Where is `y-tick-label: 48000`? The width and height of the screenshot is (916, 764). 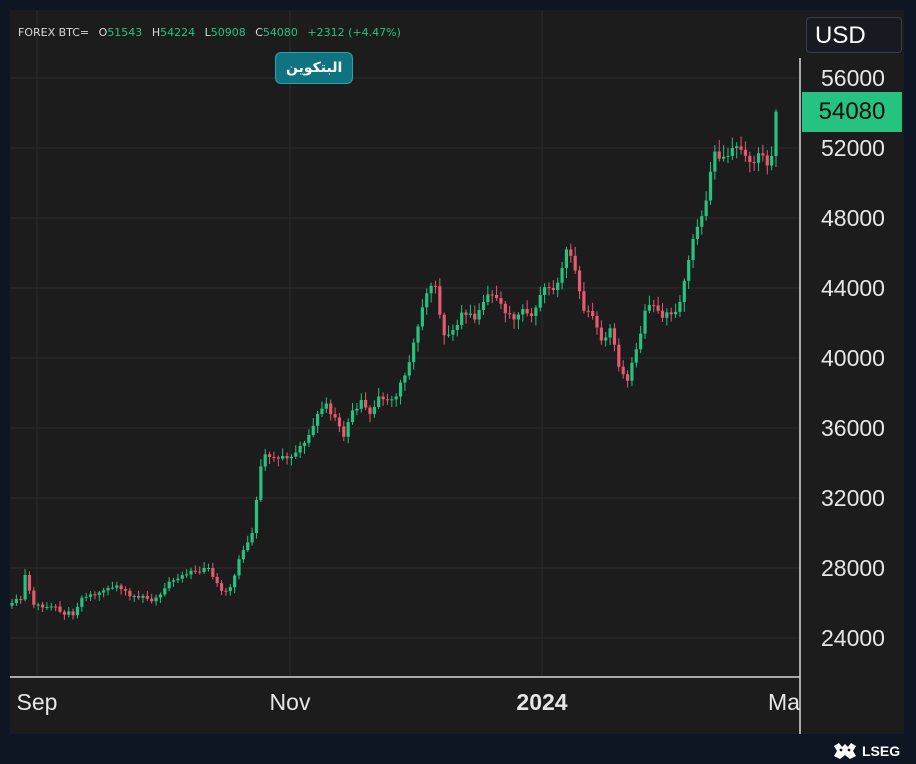 y-tick-label: 48000 is located at coordinates (853, 218).